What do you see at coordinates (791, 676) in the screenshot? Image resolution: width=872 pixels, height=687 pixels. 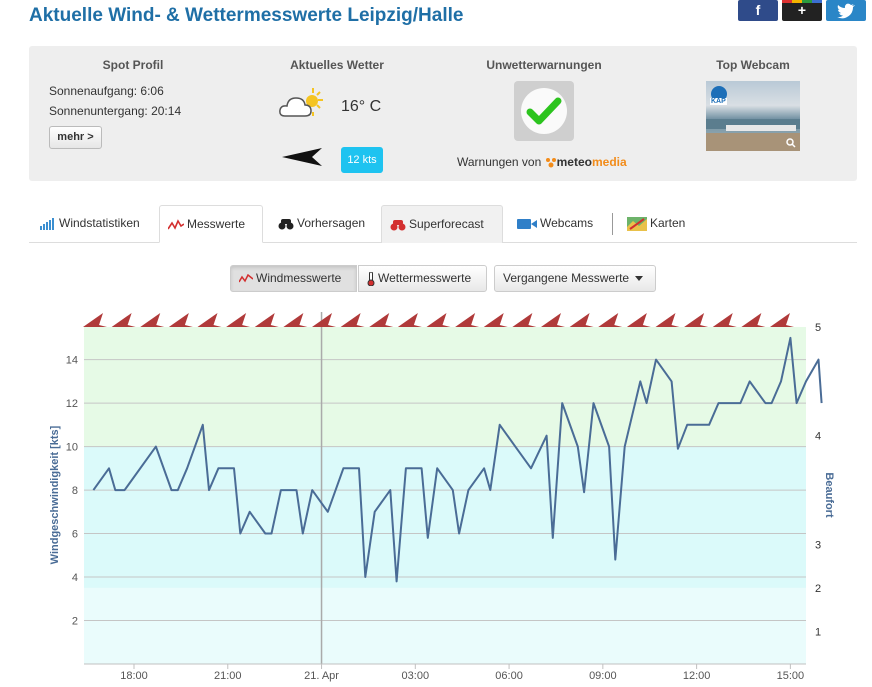 I see `x-tick-label: 15:00` at bounding box center [791, 676].